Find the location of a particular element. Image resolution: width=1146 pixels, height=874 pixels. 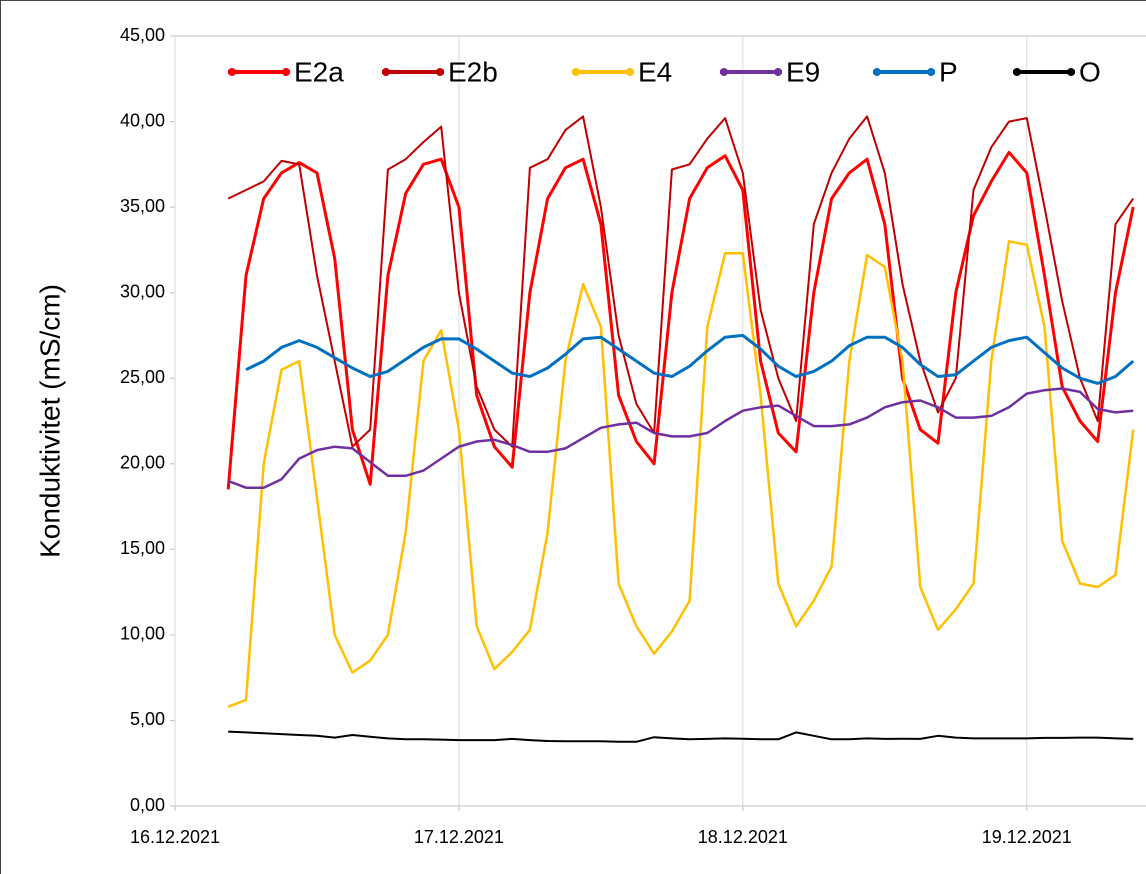

legend-label: E4 is located at coordinates (655, 71).